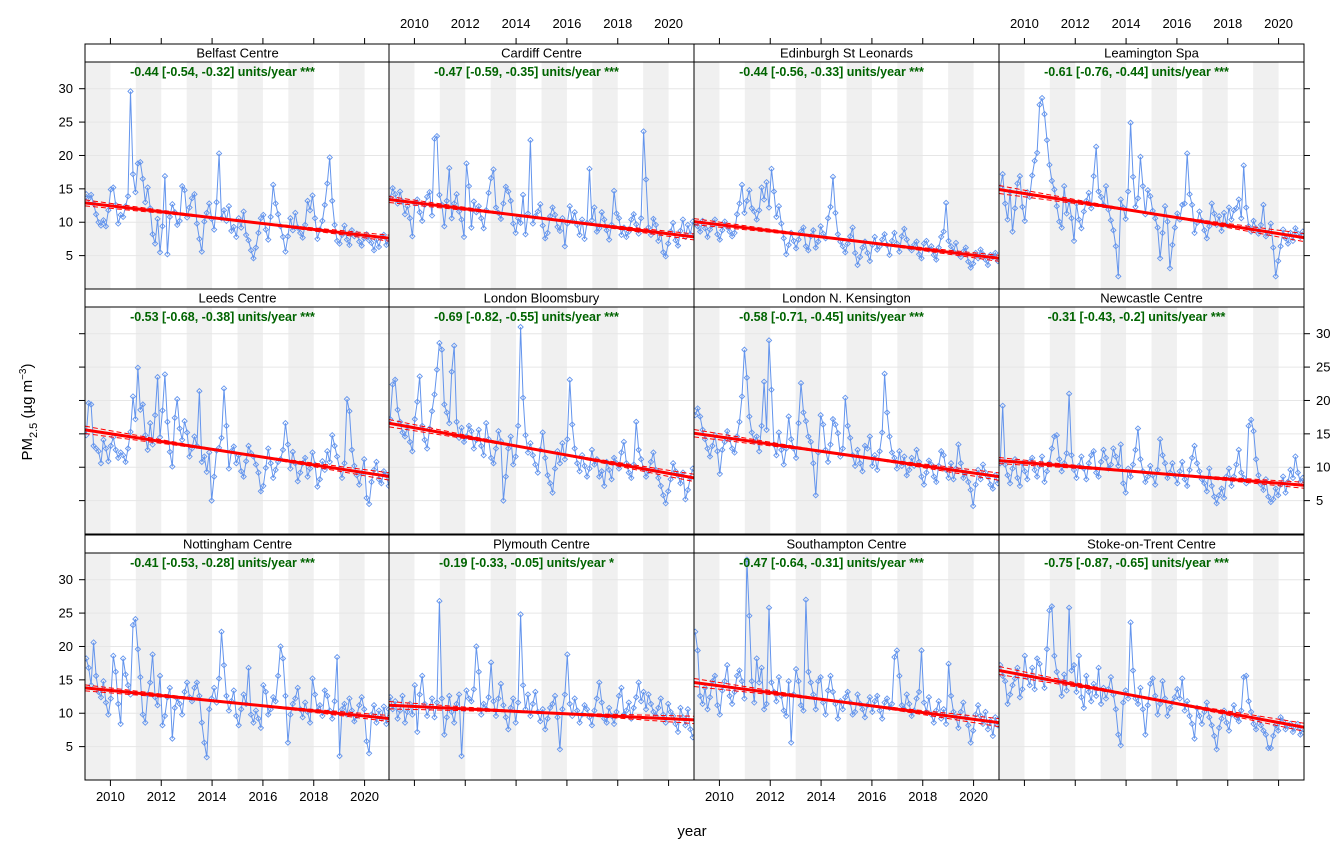 The height and width of the screenshot is (844, 1332). What do you see at coordinates (516, 23) in the screenshot?
I see `x-tick-label: 2014` at bounding box center [516, 23].